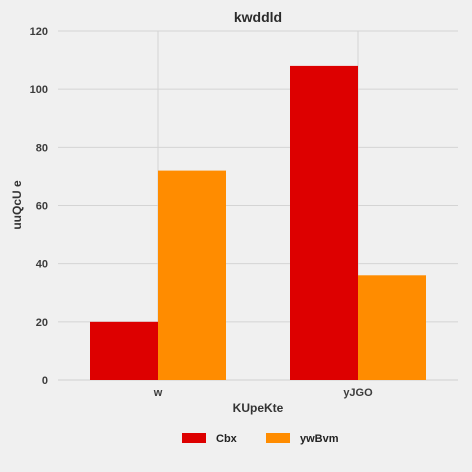  What do you see at coordinates (227, 439) in the screenshot?
I see `legend-label-Cbx: Cbx` at bounding box center [227, 439].